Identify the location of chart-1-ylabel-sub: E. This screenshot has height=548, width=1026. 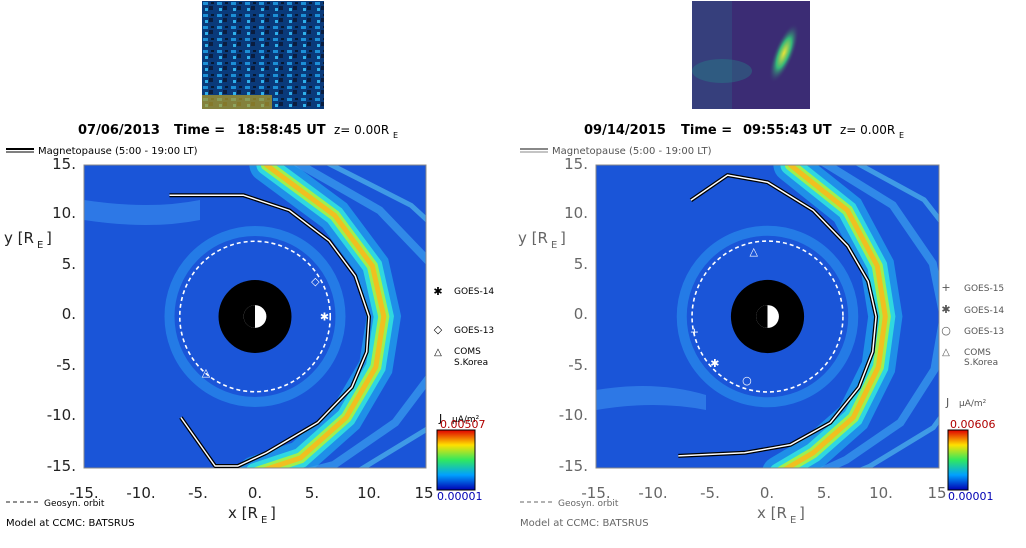
(40, 245).